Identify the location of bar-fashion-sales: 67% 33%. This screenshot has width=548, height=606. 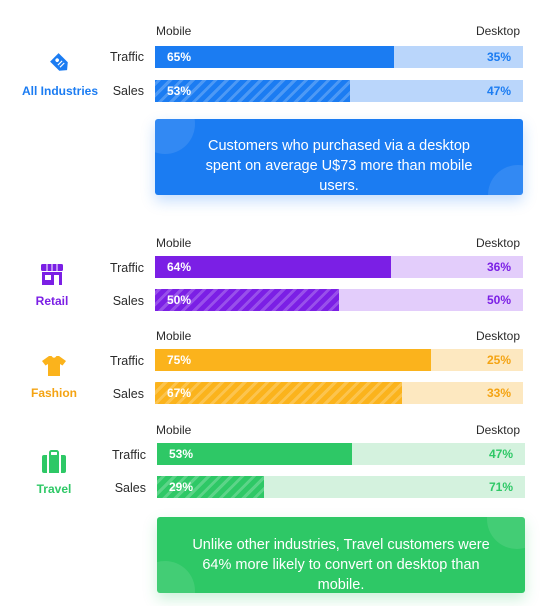
(339, 393).